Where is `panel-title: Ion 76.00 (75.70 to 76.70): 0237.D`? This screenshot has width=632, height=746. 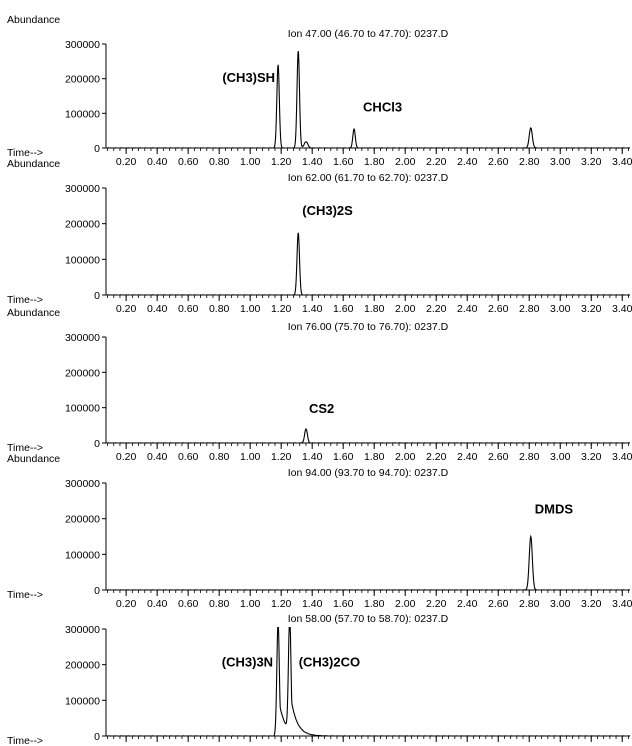 panel-title: Ion 76.00 (75.70 to 76.70): 0237.D is located at coordinates (368, 327).